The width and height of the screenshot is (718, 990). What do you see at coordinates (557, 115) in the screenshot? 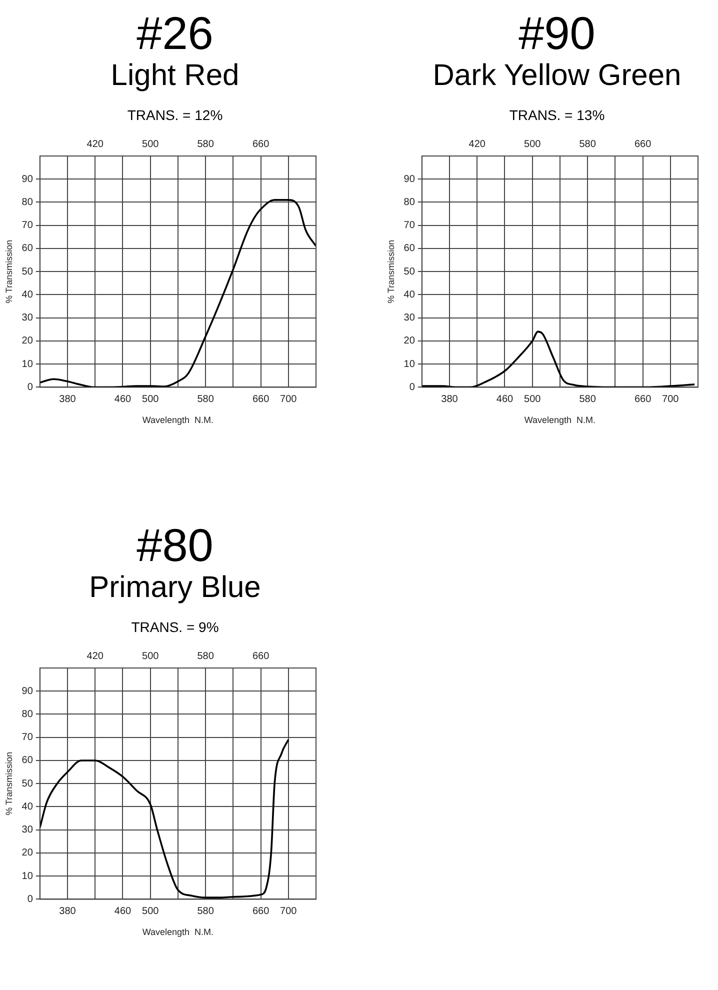
I see `text: TRANS. = 13%` at bounding box center [557, 115].